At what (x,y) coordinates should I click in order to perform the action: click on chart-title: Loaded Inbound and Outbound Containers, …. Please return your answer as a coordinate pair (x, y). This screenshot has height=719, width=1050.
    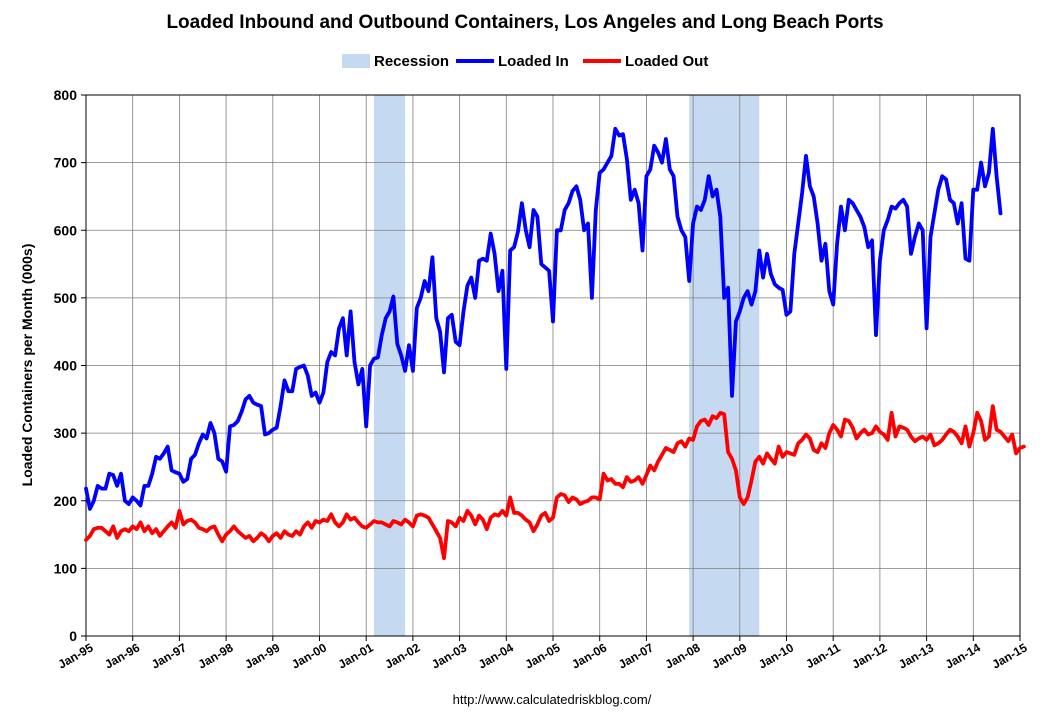
    Looking at the image, I should click on (524, 22).